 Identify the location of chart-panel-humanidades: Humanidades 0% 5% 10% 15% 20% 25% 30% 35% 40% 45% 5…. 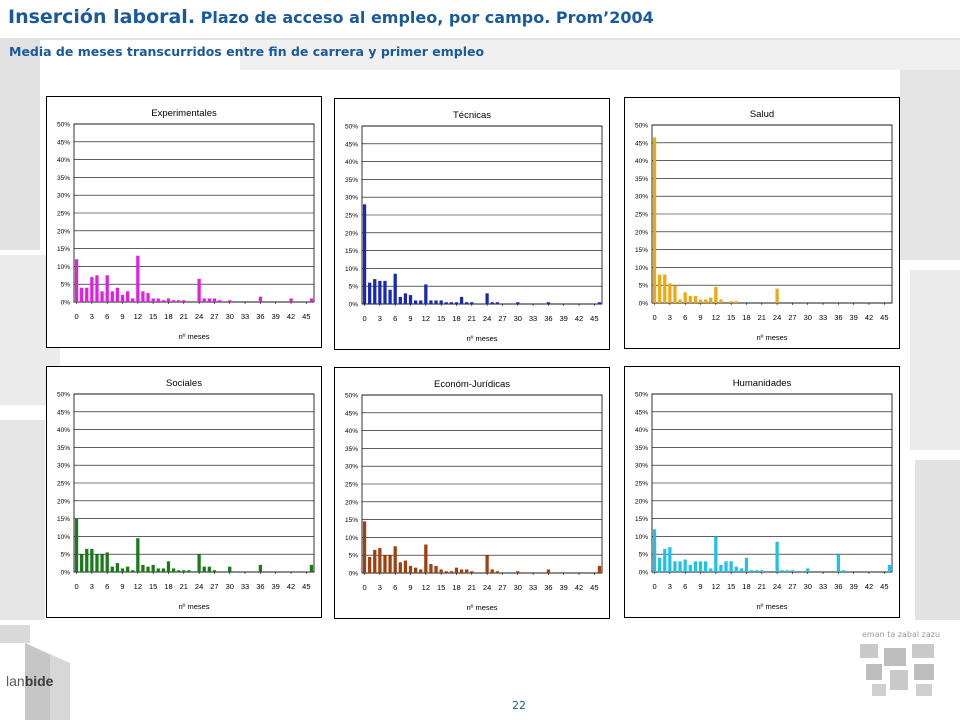
(762, 492).